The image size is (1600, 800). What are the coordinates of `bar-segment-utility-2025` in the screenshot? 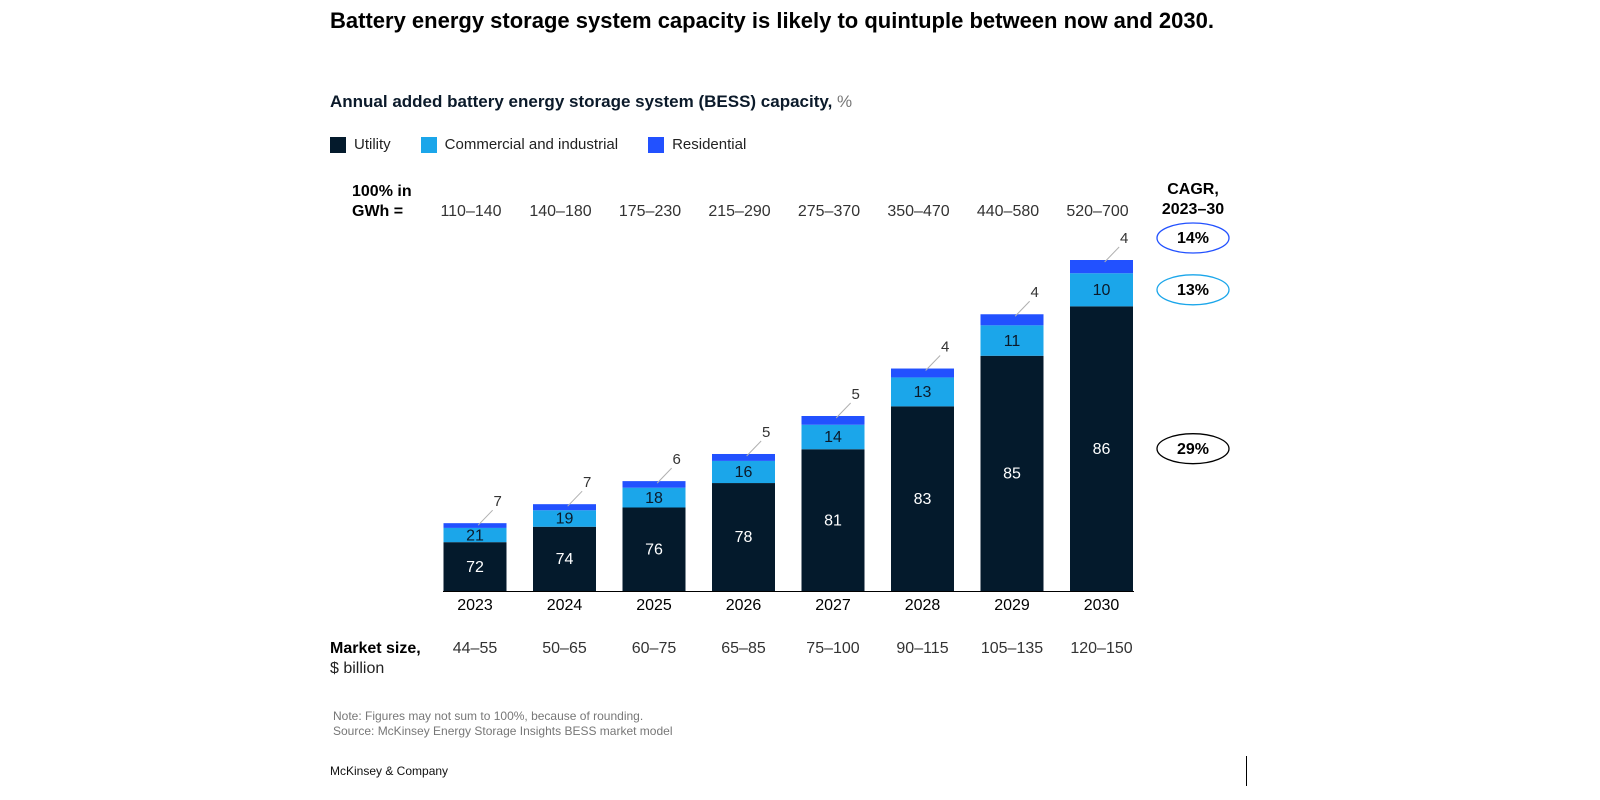 It's located at (654, 549).